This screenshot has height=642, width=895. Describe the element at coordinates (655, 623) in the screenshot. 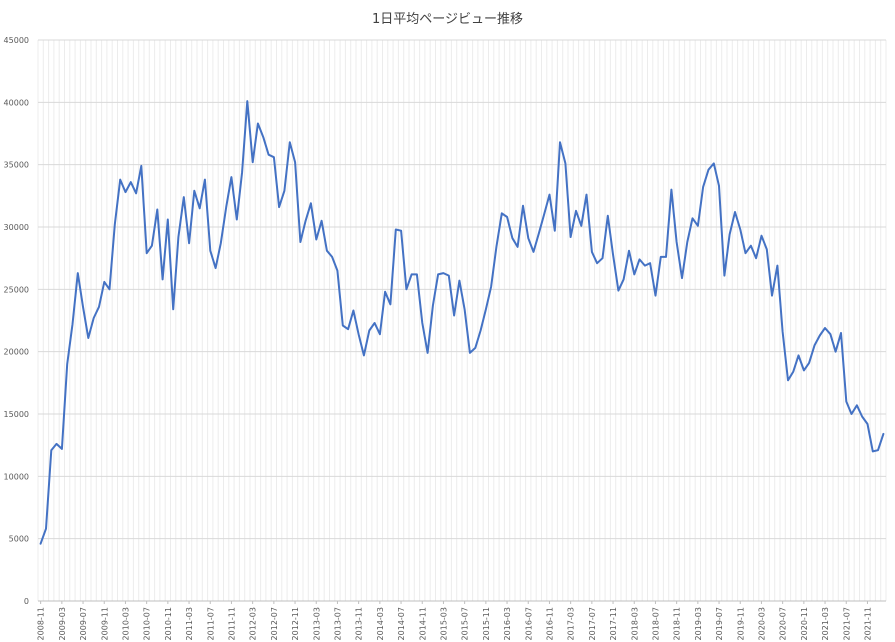

I see `x-tick-label: 2018-07` at that location.